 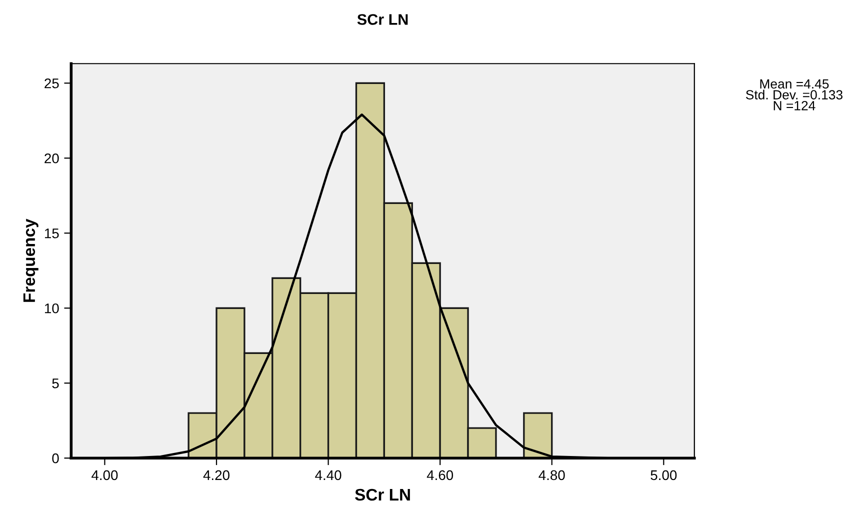 I want to click on text: Mean =4.45 Std. Dev. =0.133 N =124, so click(x=794, y=94).